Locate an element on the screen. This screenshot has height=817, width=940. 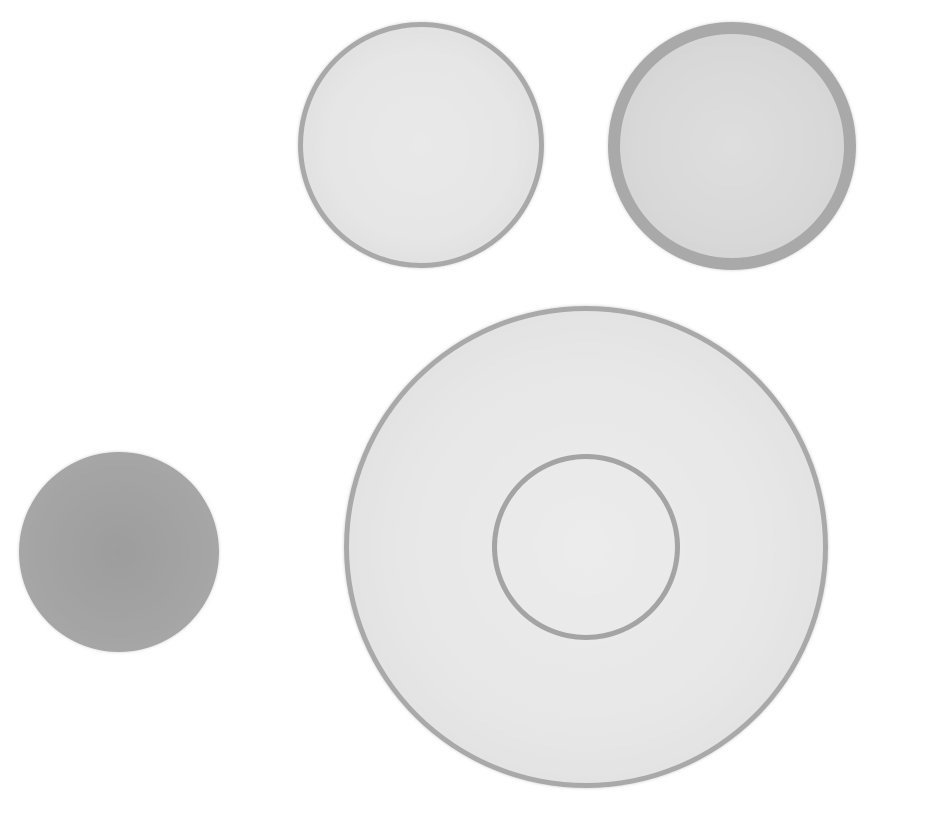
circle-top-left is located at coordinates (421, 145).